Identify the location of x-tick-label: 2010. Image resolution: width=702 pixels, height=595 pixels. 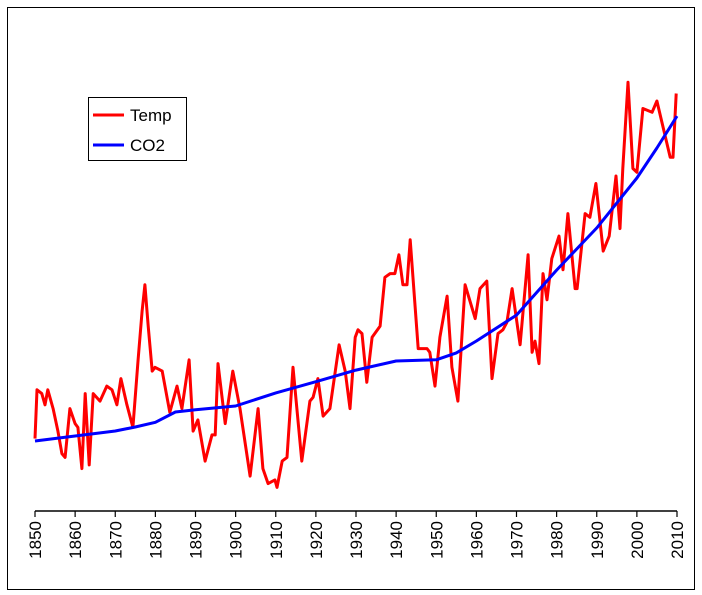
(677, 540).